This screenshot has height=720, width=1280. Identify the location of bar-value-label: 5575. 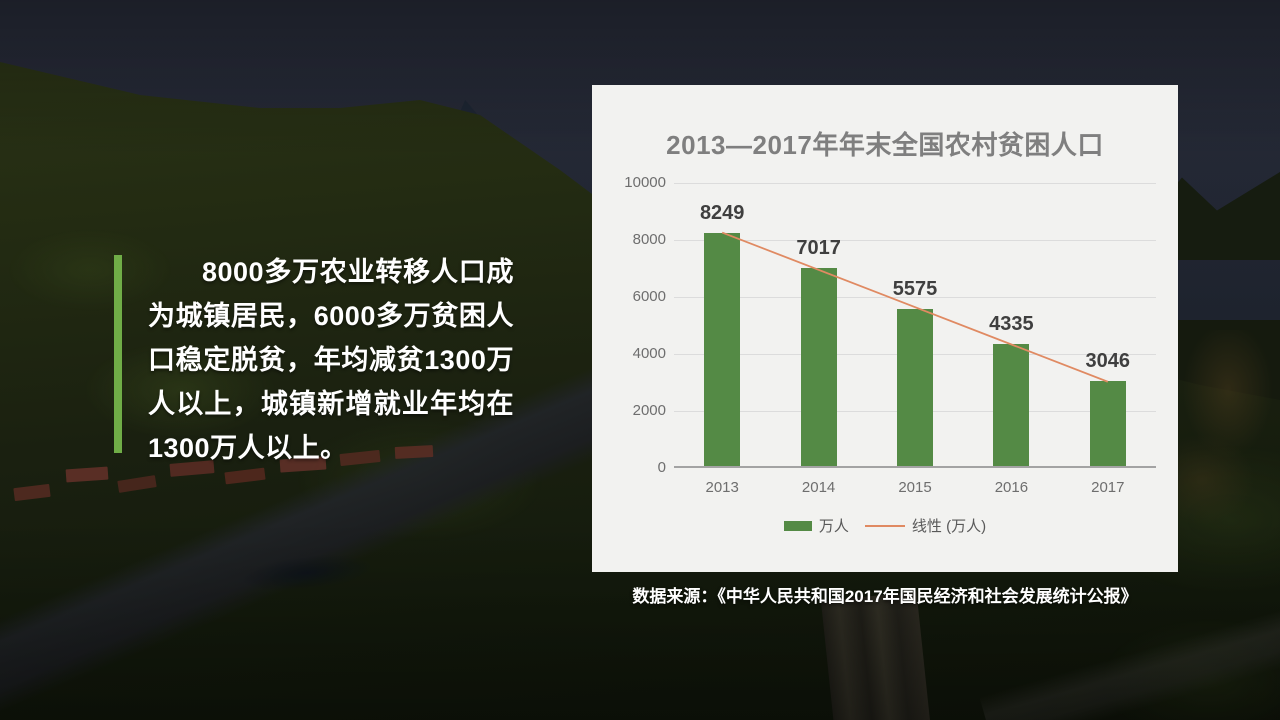
(915, 289).